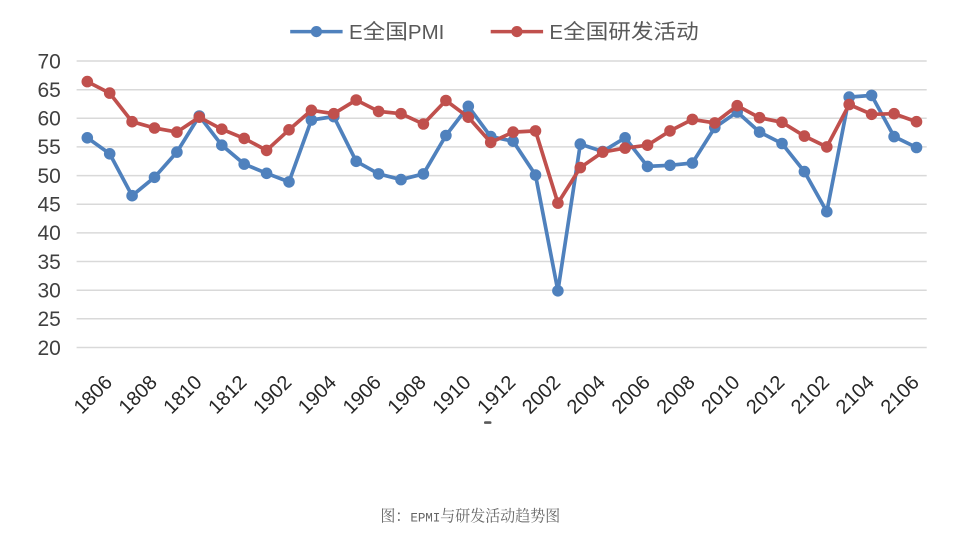 The height and width of the screenshot is (553, 962). Describe the element at coordinates (48, 291) in the screenshot. I see `svg-text: 30` at that location.